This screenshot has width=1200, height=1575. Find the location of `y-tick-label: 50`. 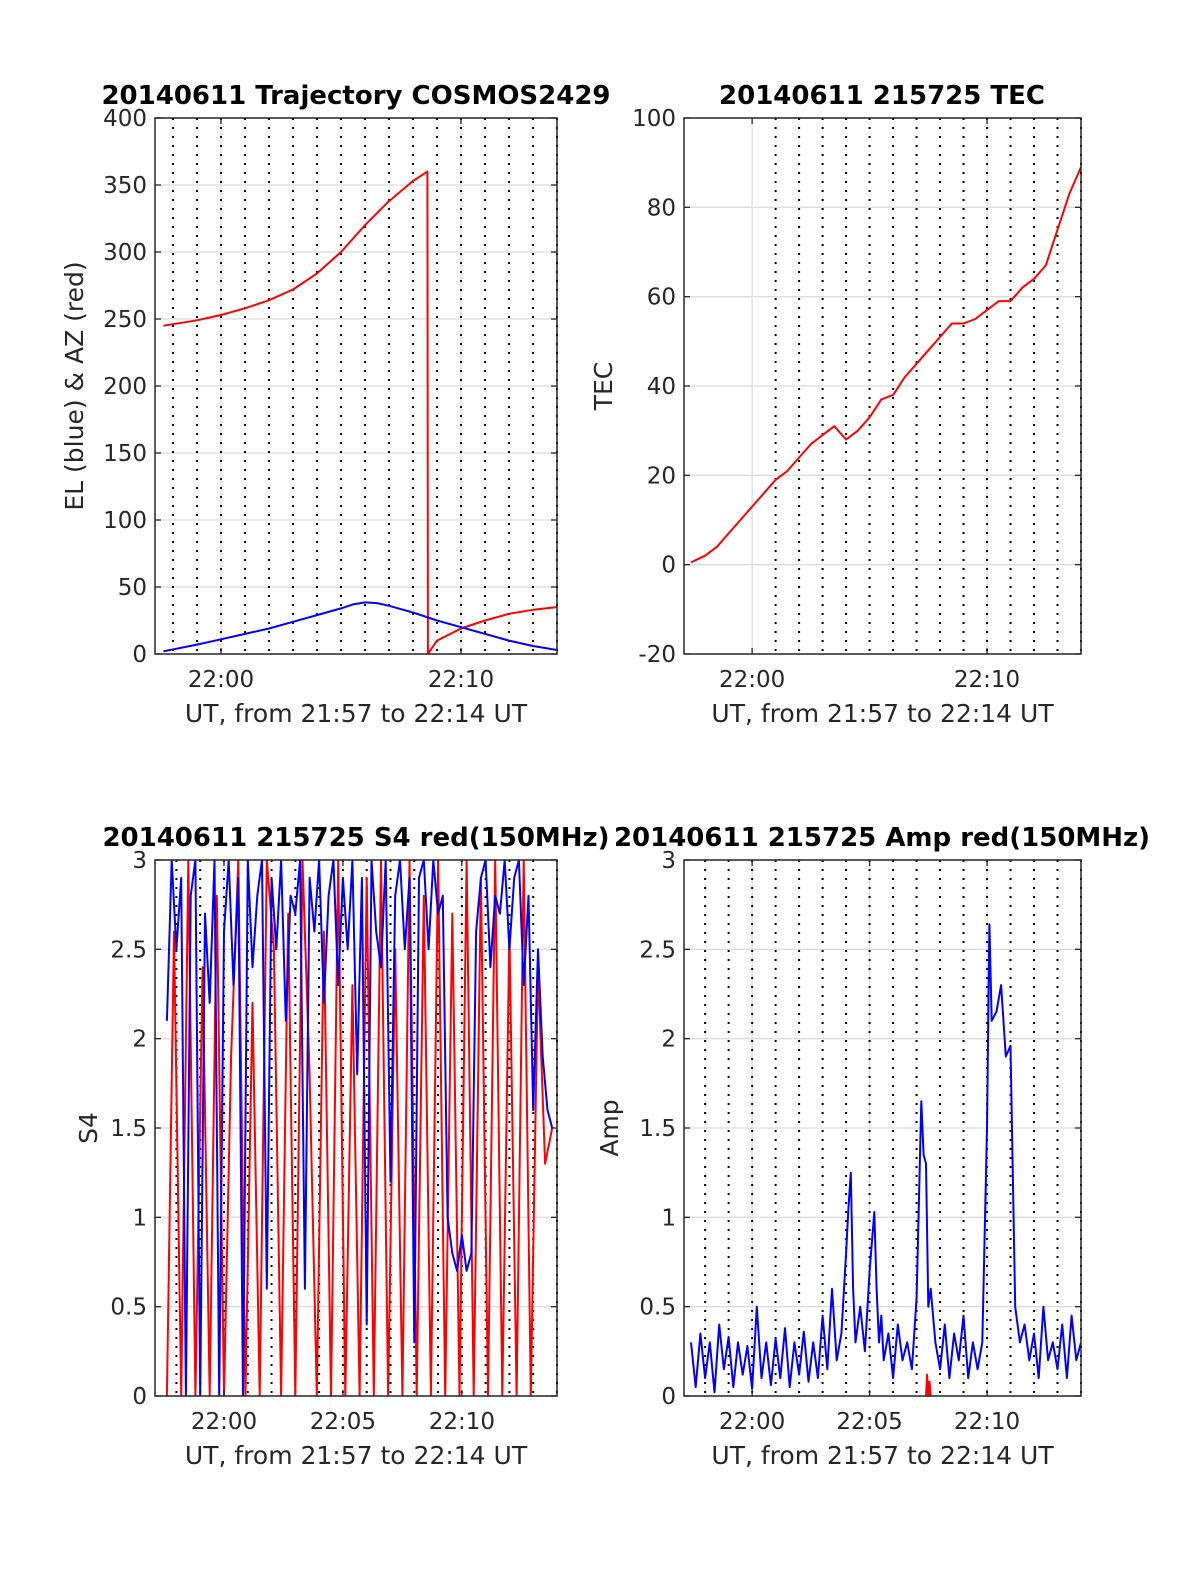

y-tick-label: 50 is located at coordinates (132, 588).